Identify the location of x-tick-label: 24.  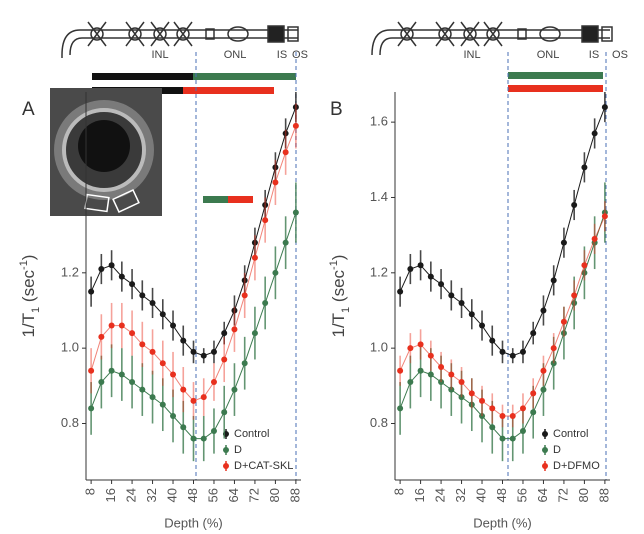
(440, 495).